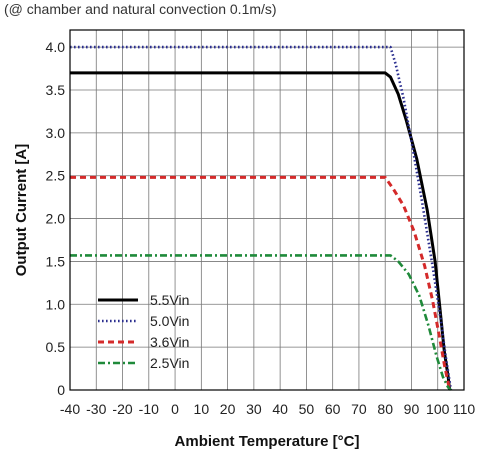 This screenshot has height=454, width=500. What do you see at coordinates (56, 304) in the screenshot?
I see `y-tick-label: 1.0` at bounding box center [56, 304].